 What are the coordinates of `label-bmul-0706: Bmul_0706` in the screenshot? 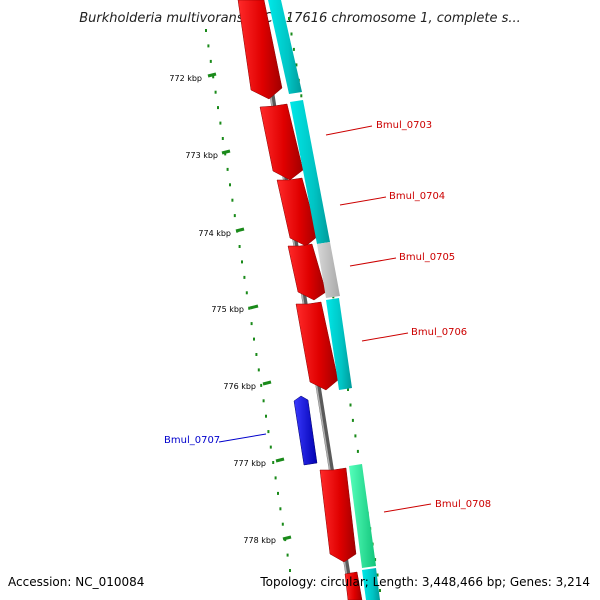 It's located at (414, 334).